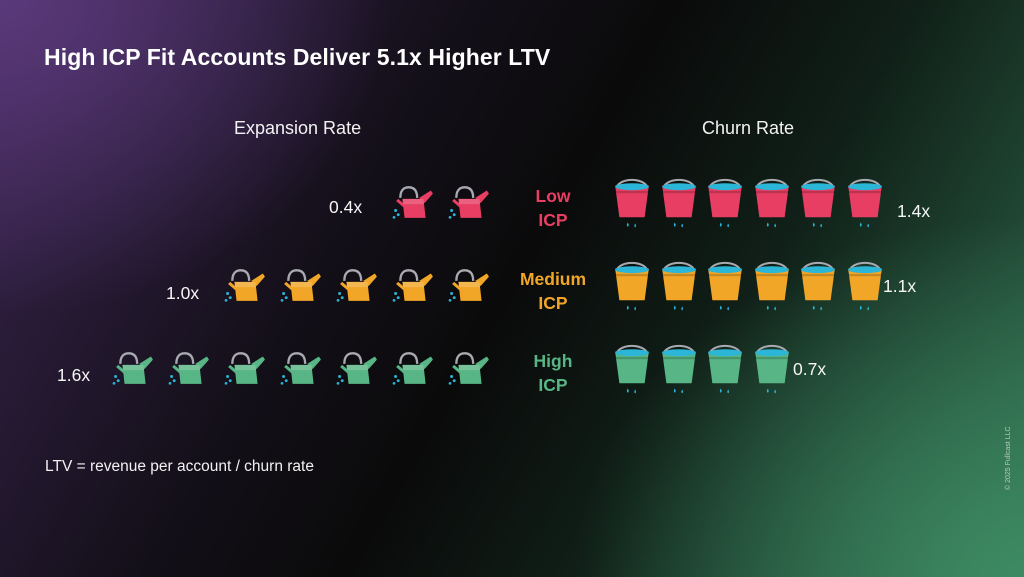 Image resolution: width=1024 pixels, height=577 pixels. What do you see at coordinates (553, 291) in the screenshot?
I see `row-label-medium-icp: Medium ICP` at bounding box center [553, 291].